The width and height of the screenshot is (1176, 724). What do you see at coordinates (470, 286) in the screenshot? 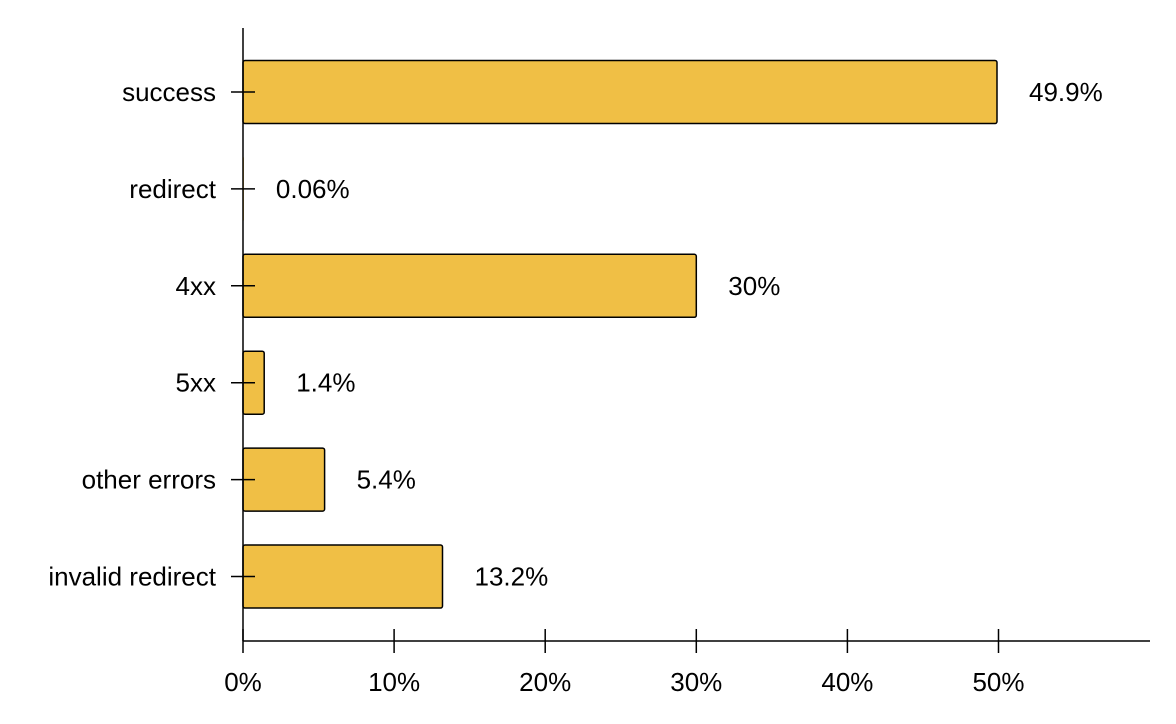
I see `bar-4xx` at bounding box center [470, 286].